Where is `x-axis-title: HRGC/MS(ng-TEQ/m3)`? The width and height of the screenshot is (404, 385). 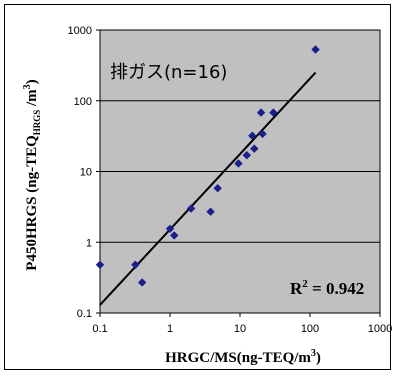 x-axis-title: HRGC/MS(ng-TEQ/m3) is located at coordinates (243, 357).